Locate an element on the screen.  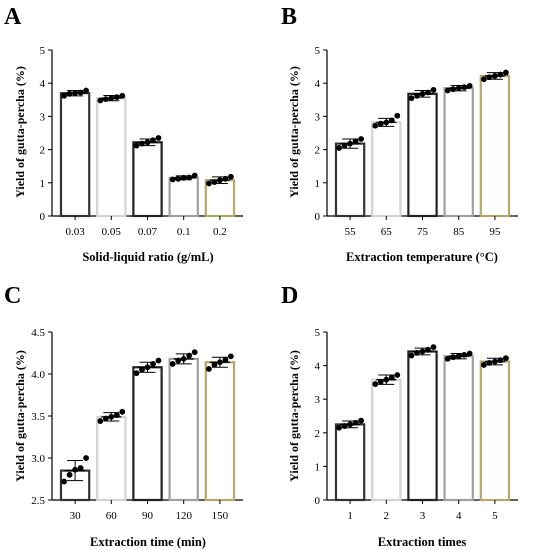
plot-area-c: 2.5 3.0 3.5 4.0 4.5 30 60 90 120 150 is located at coordinates (137, 424).